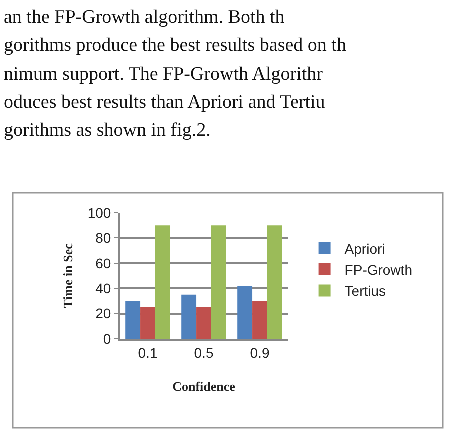 This screenshot has height=442, width=463. What do you see at coordinates (204, 352) in the screenshot?
I see `x-tick-label: 0.5` at bounding box center [204, 352].